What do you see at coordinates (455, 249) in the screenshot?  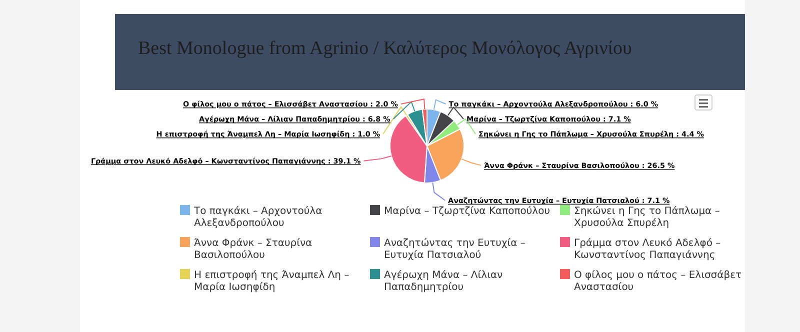 I see `legend-label: Αναζητώντας την Ευτυχία – Ευτυχία Πατσιαλού` at bounding box center [455, 249].